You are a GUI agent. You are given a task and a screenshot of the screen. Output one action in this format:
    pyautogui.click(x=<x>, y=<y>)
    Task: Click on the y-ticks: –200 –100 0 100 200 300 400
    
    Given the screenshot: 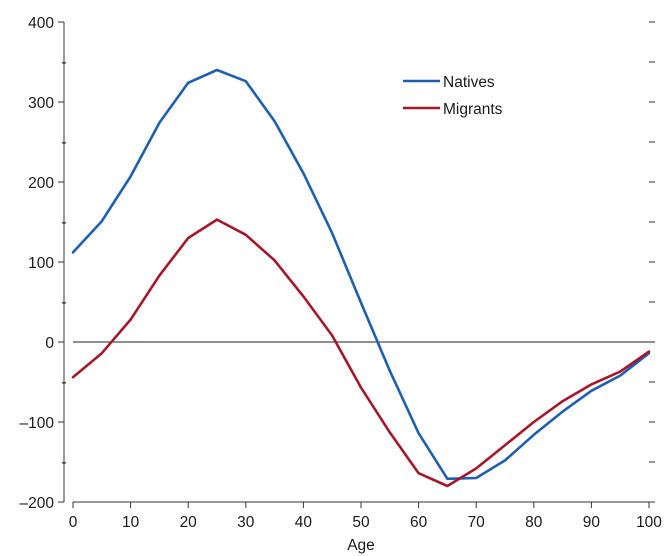 What is the action you would take?
    pyautogui.click(x=42, y=263)
    